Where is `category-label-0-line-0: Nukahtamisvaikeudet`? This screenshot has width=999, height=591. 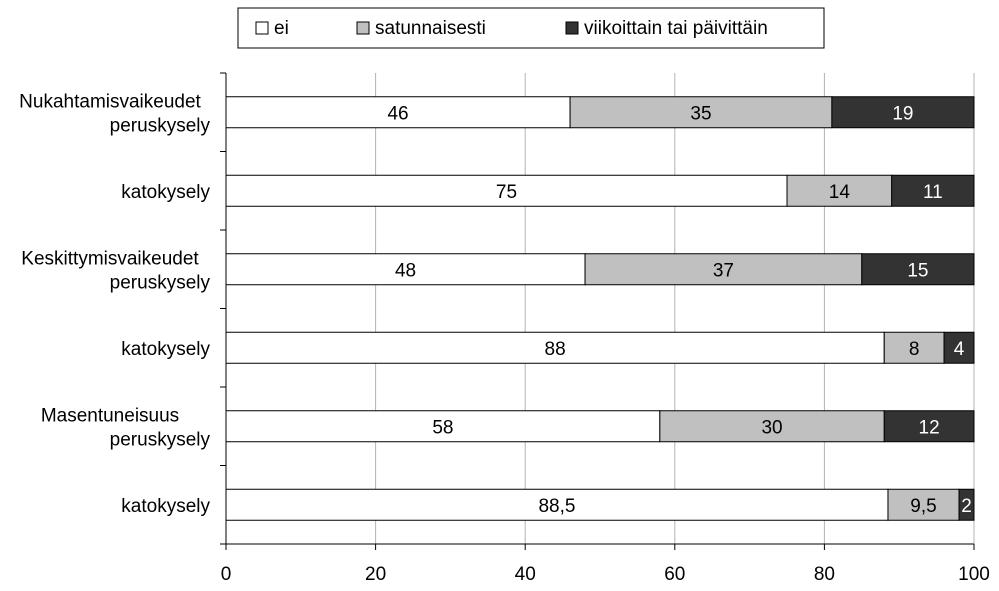
category-label-0-line-0: Nukahtamisvaikeudet is located at coordinates (110, 101).